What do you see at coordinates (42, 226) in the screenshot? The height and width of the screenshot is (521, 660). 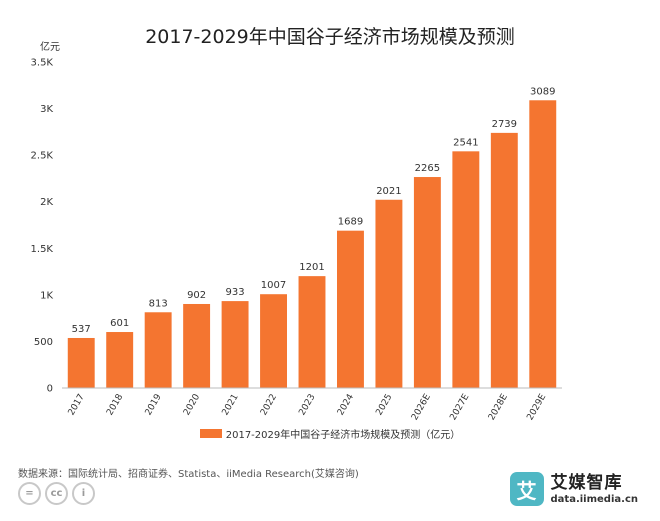 I see `y-axis: 0 500 1K 1.5K 2K 2.5K 3K 3.5K` at bounding box center [42, 226].